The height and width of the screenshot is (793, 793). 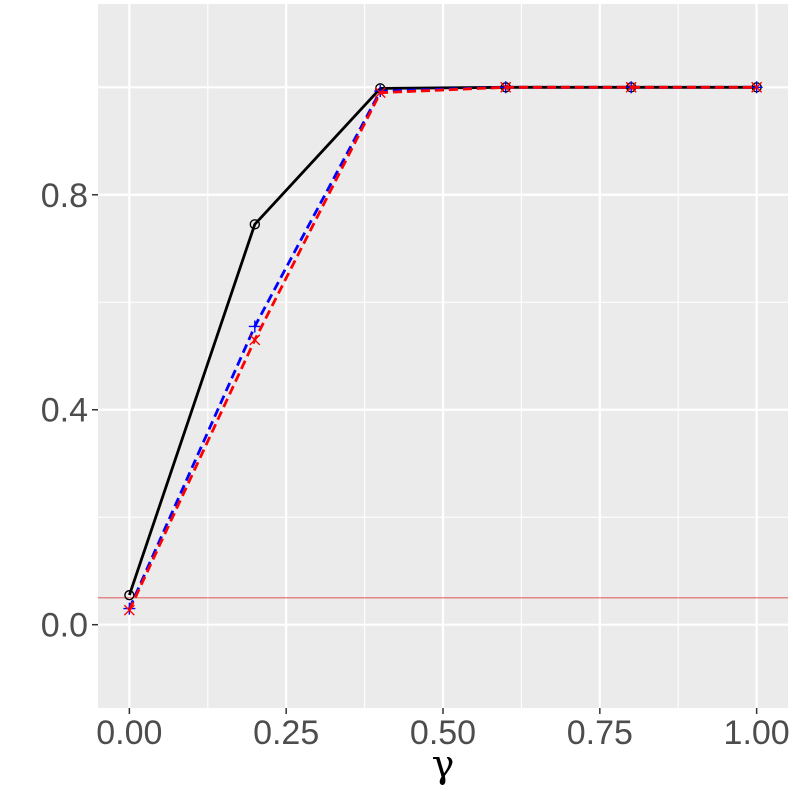 What do you see at coordinates (64, 626) in the screenshot?
I see `y-tick-label: 0.0` at bounding box center [64, 626].